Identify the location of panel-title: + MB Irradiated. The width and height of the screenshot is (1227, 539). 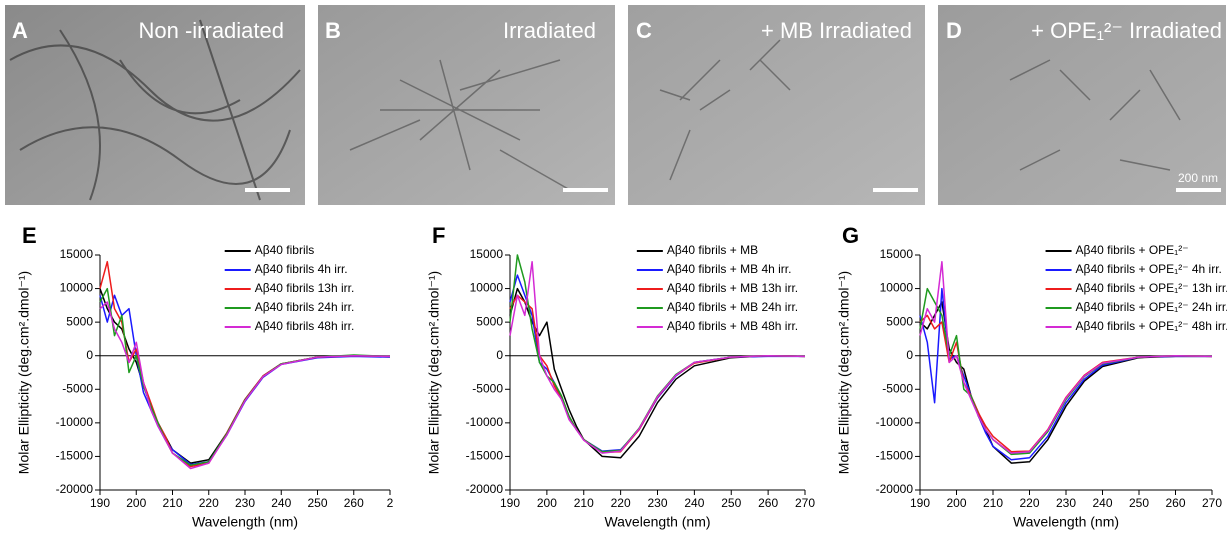
(836, 30).